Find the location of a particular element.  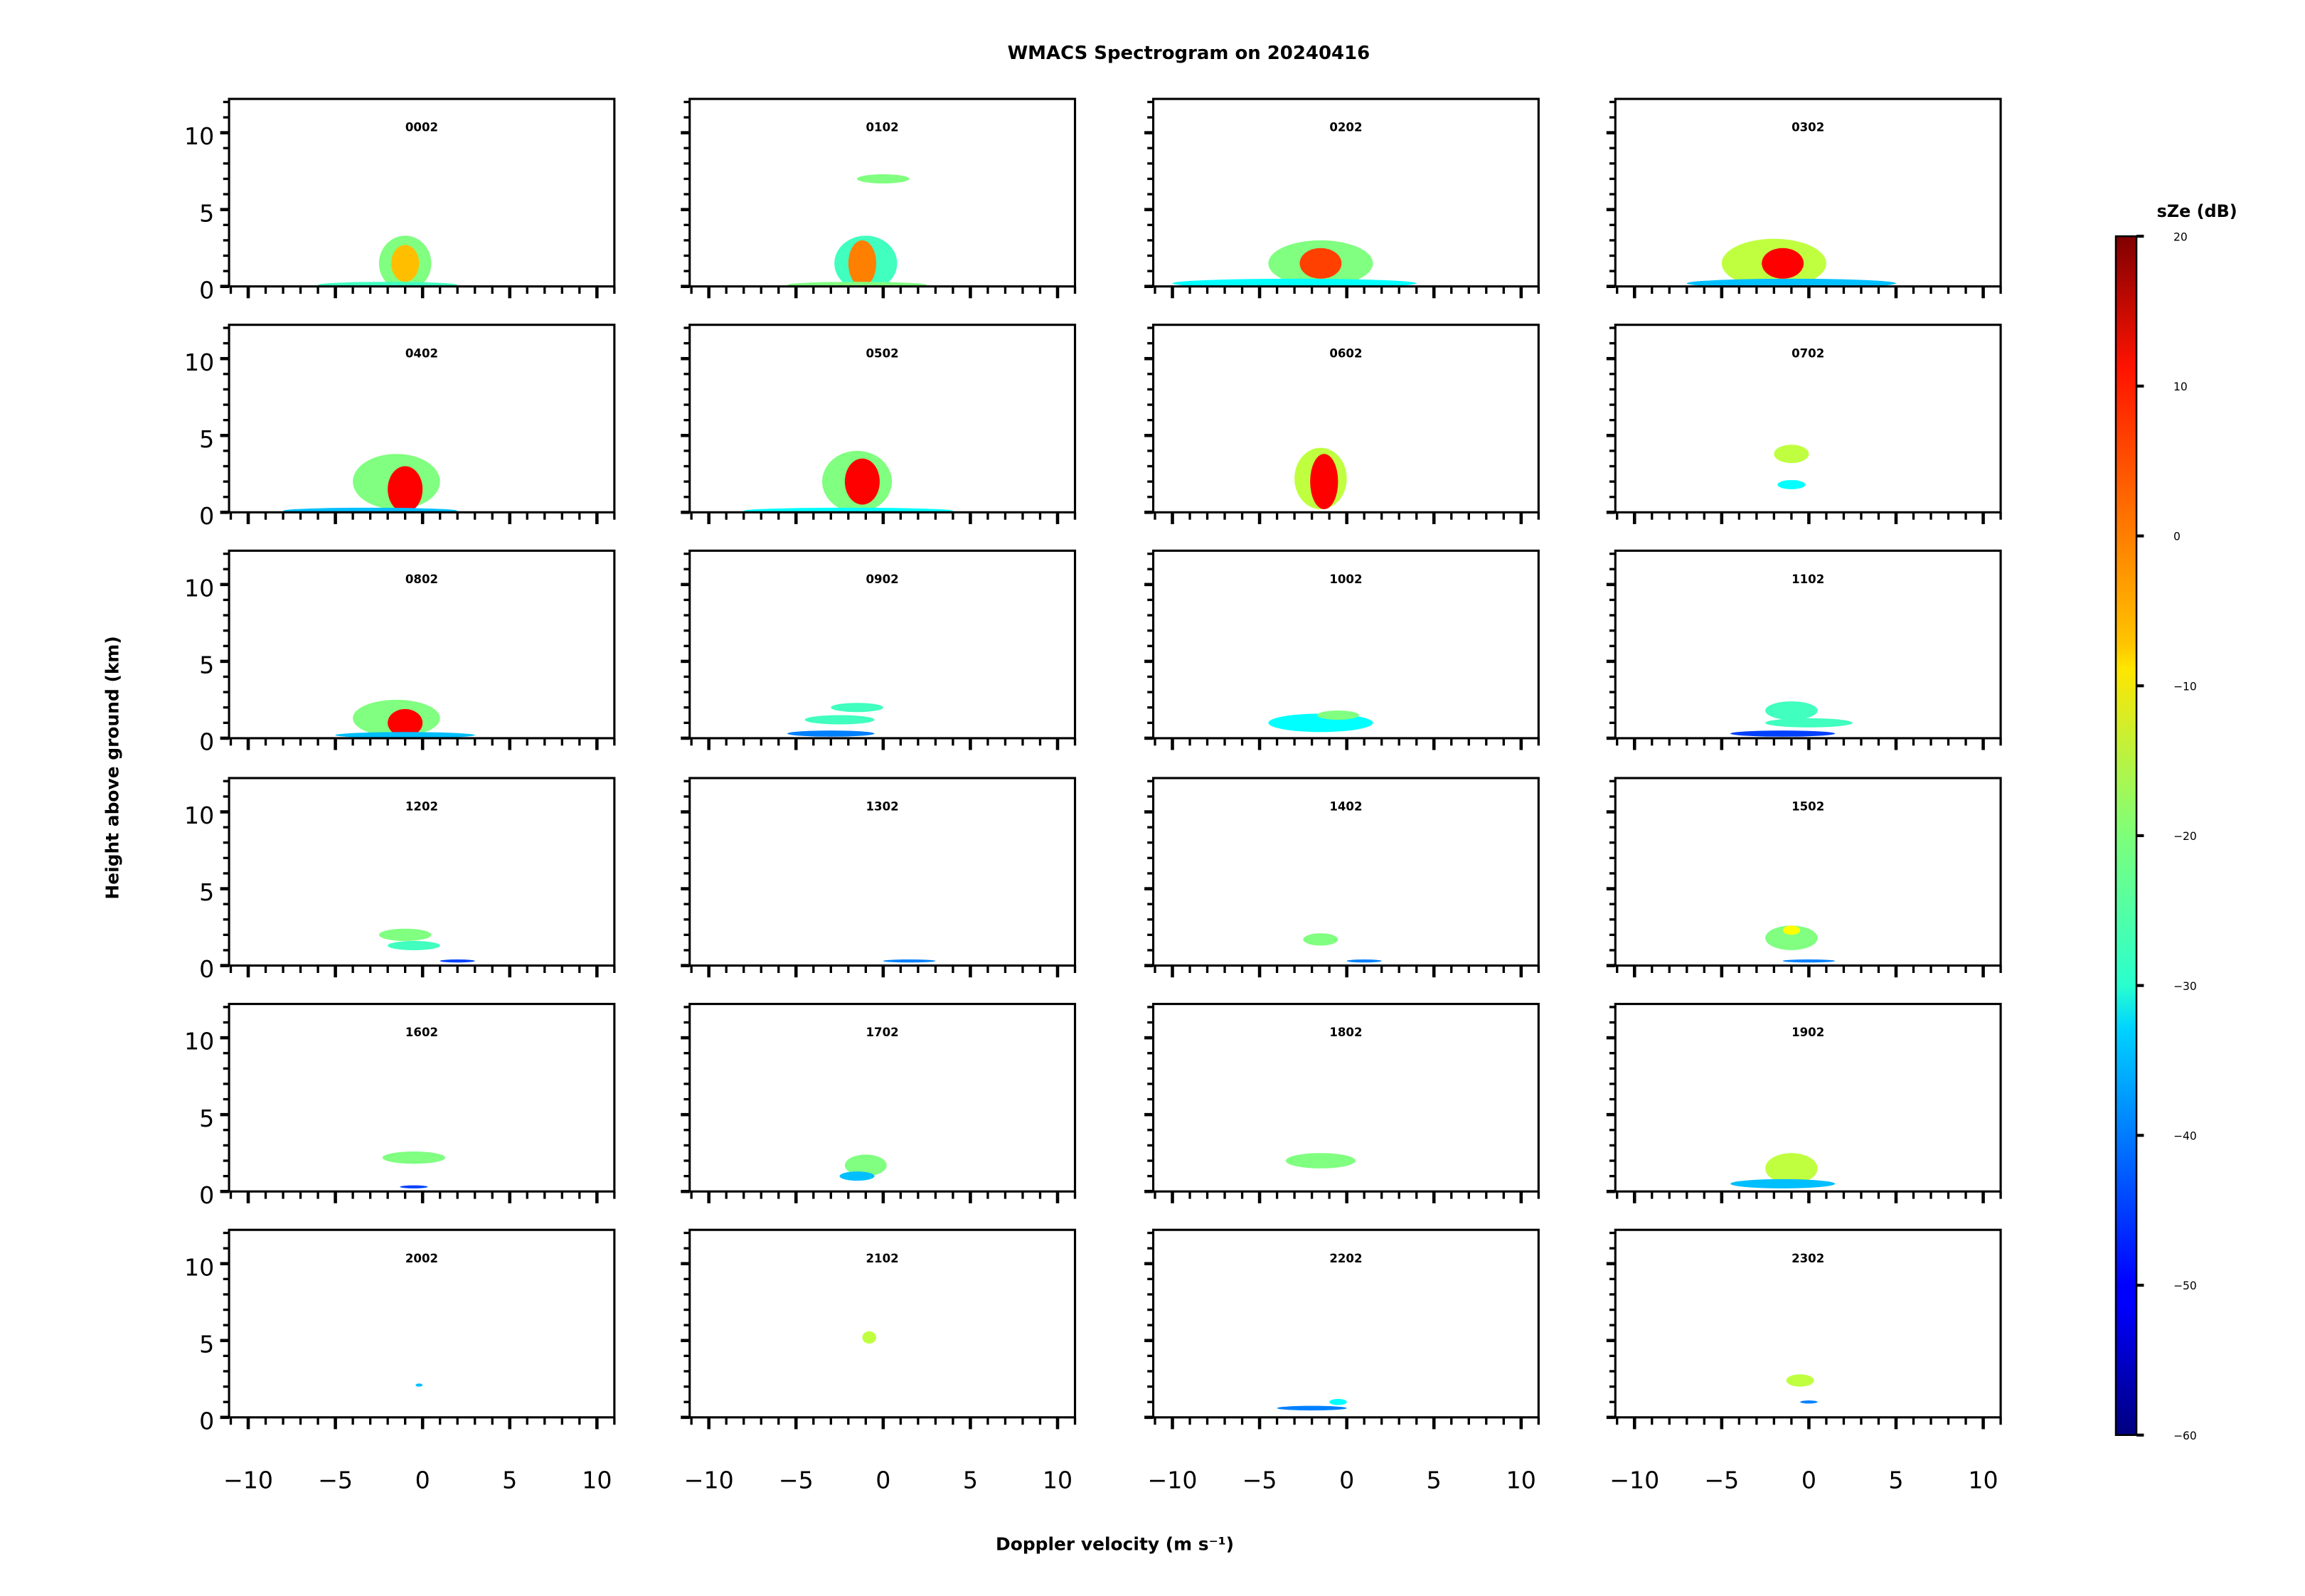

x-tick-label: −5 is located at coordinates (1260, 1480).